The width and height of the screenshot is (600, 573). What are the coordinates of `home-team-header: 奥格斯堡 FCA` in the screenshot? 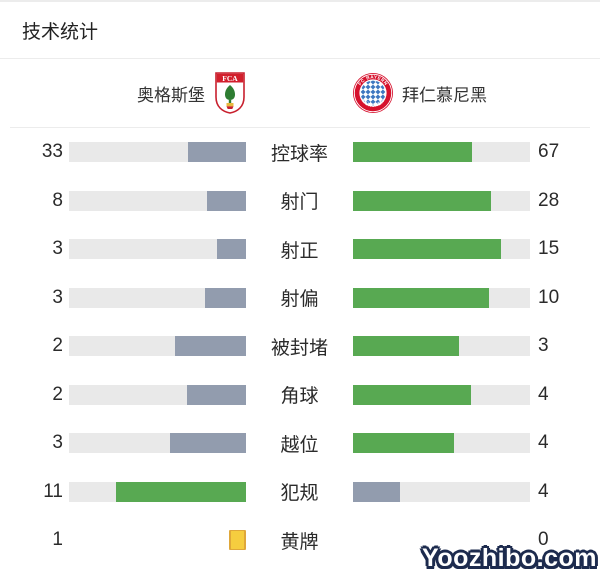 It's located at (123, 93).